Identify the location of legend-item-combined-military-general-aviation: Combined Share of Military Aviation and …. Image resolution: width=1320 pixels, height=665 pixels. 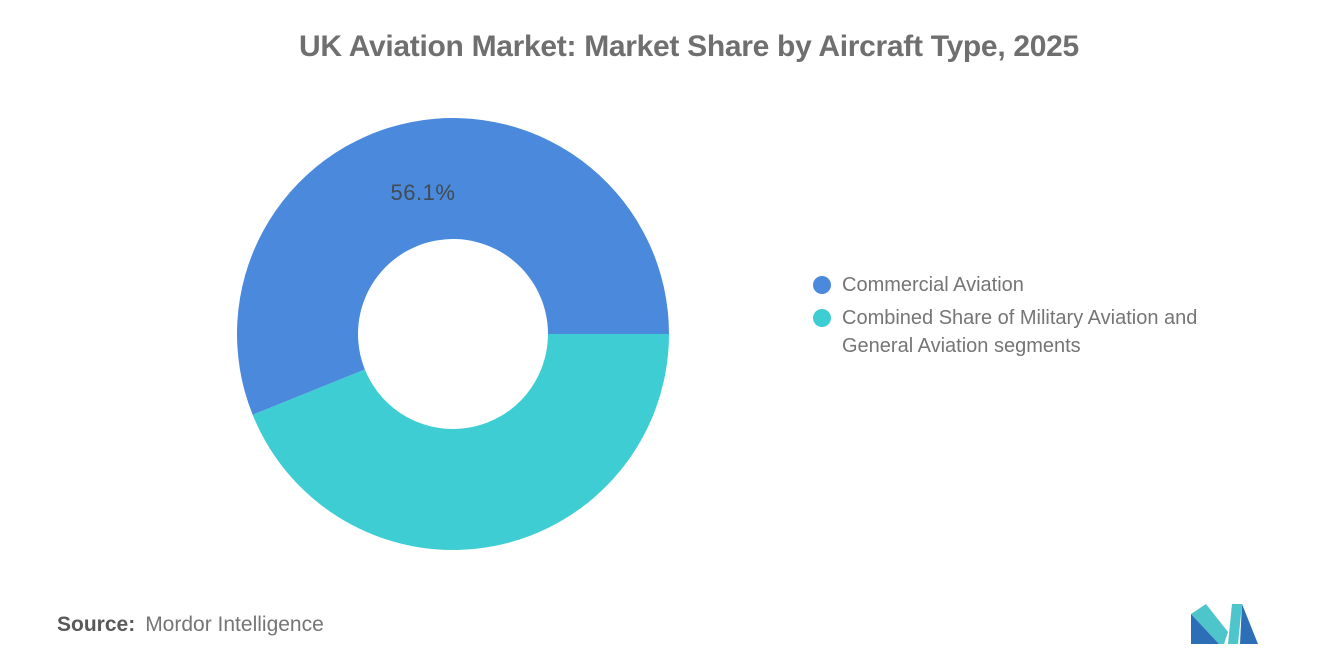
(1032, 332).